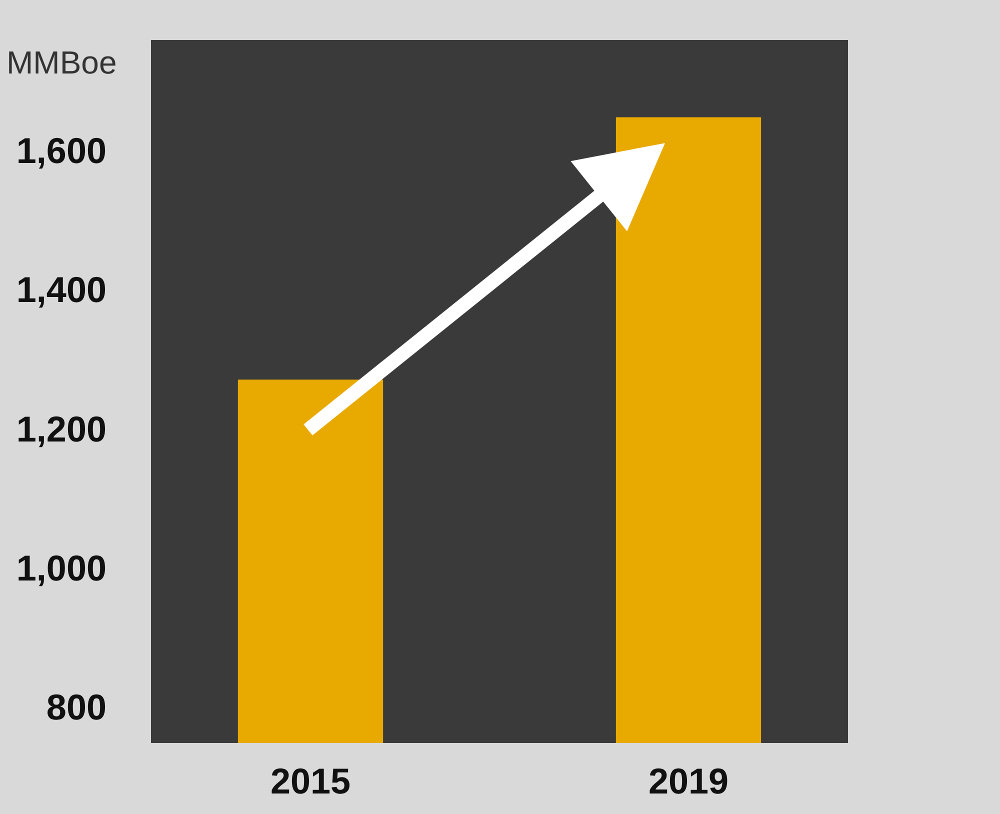  What do you see at coordinates (76, 707) in the screenshot?
I see `y-tick-label: 800` at bounding box center [76, 707].